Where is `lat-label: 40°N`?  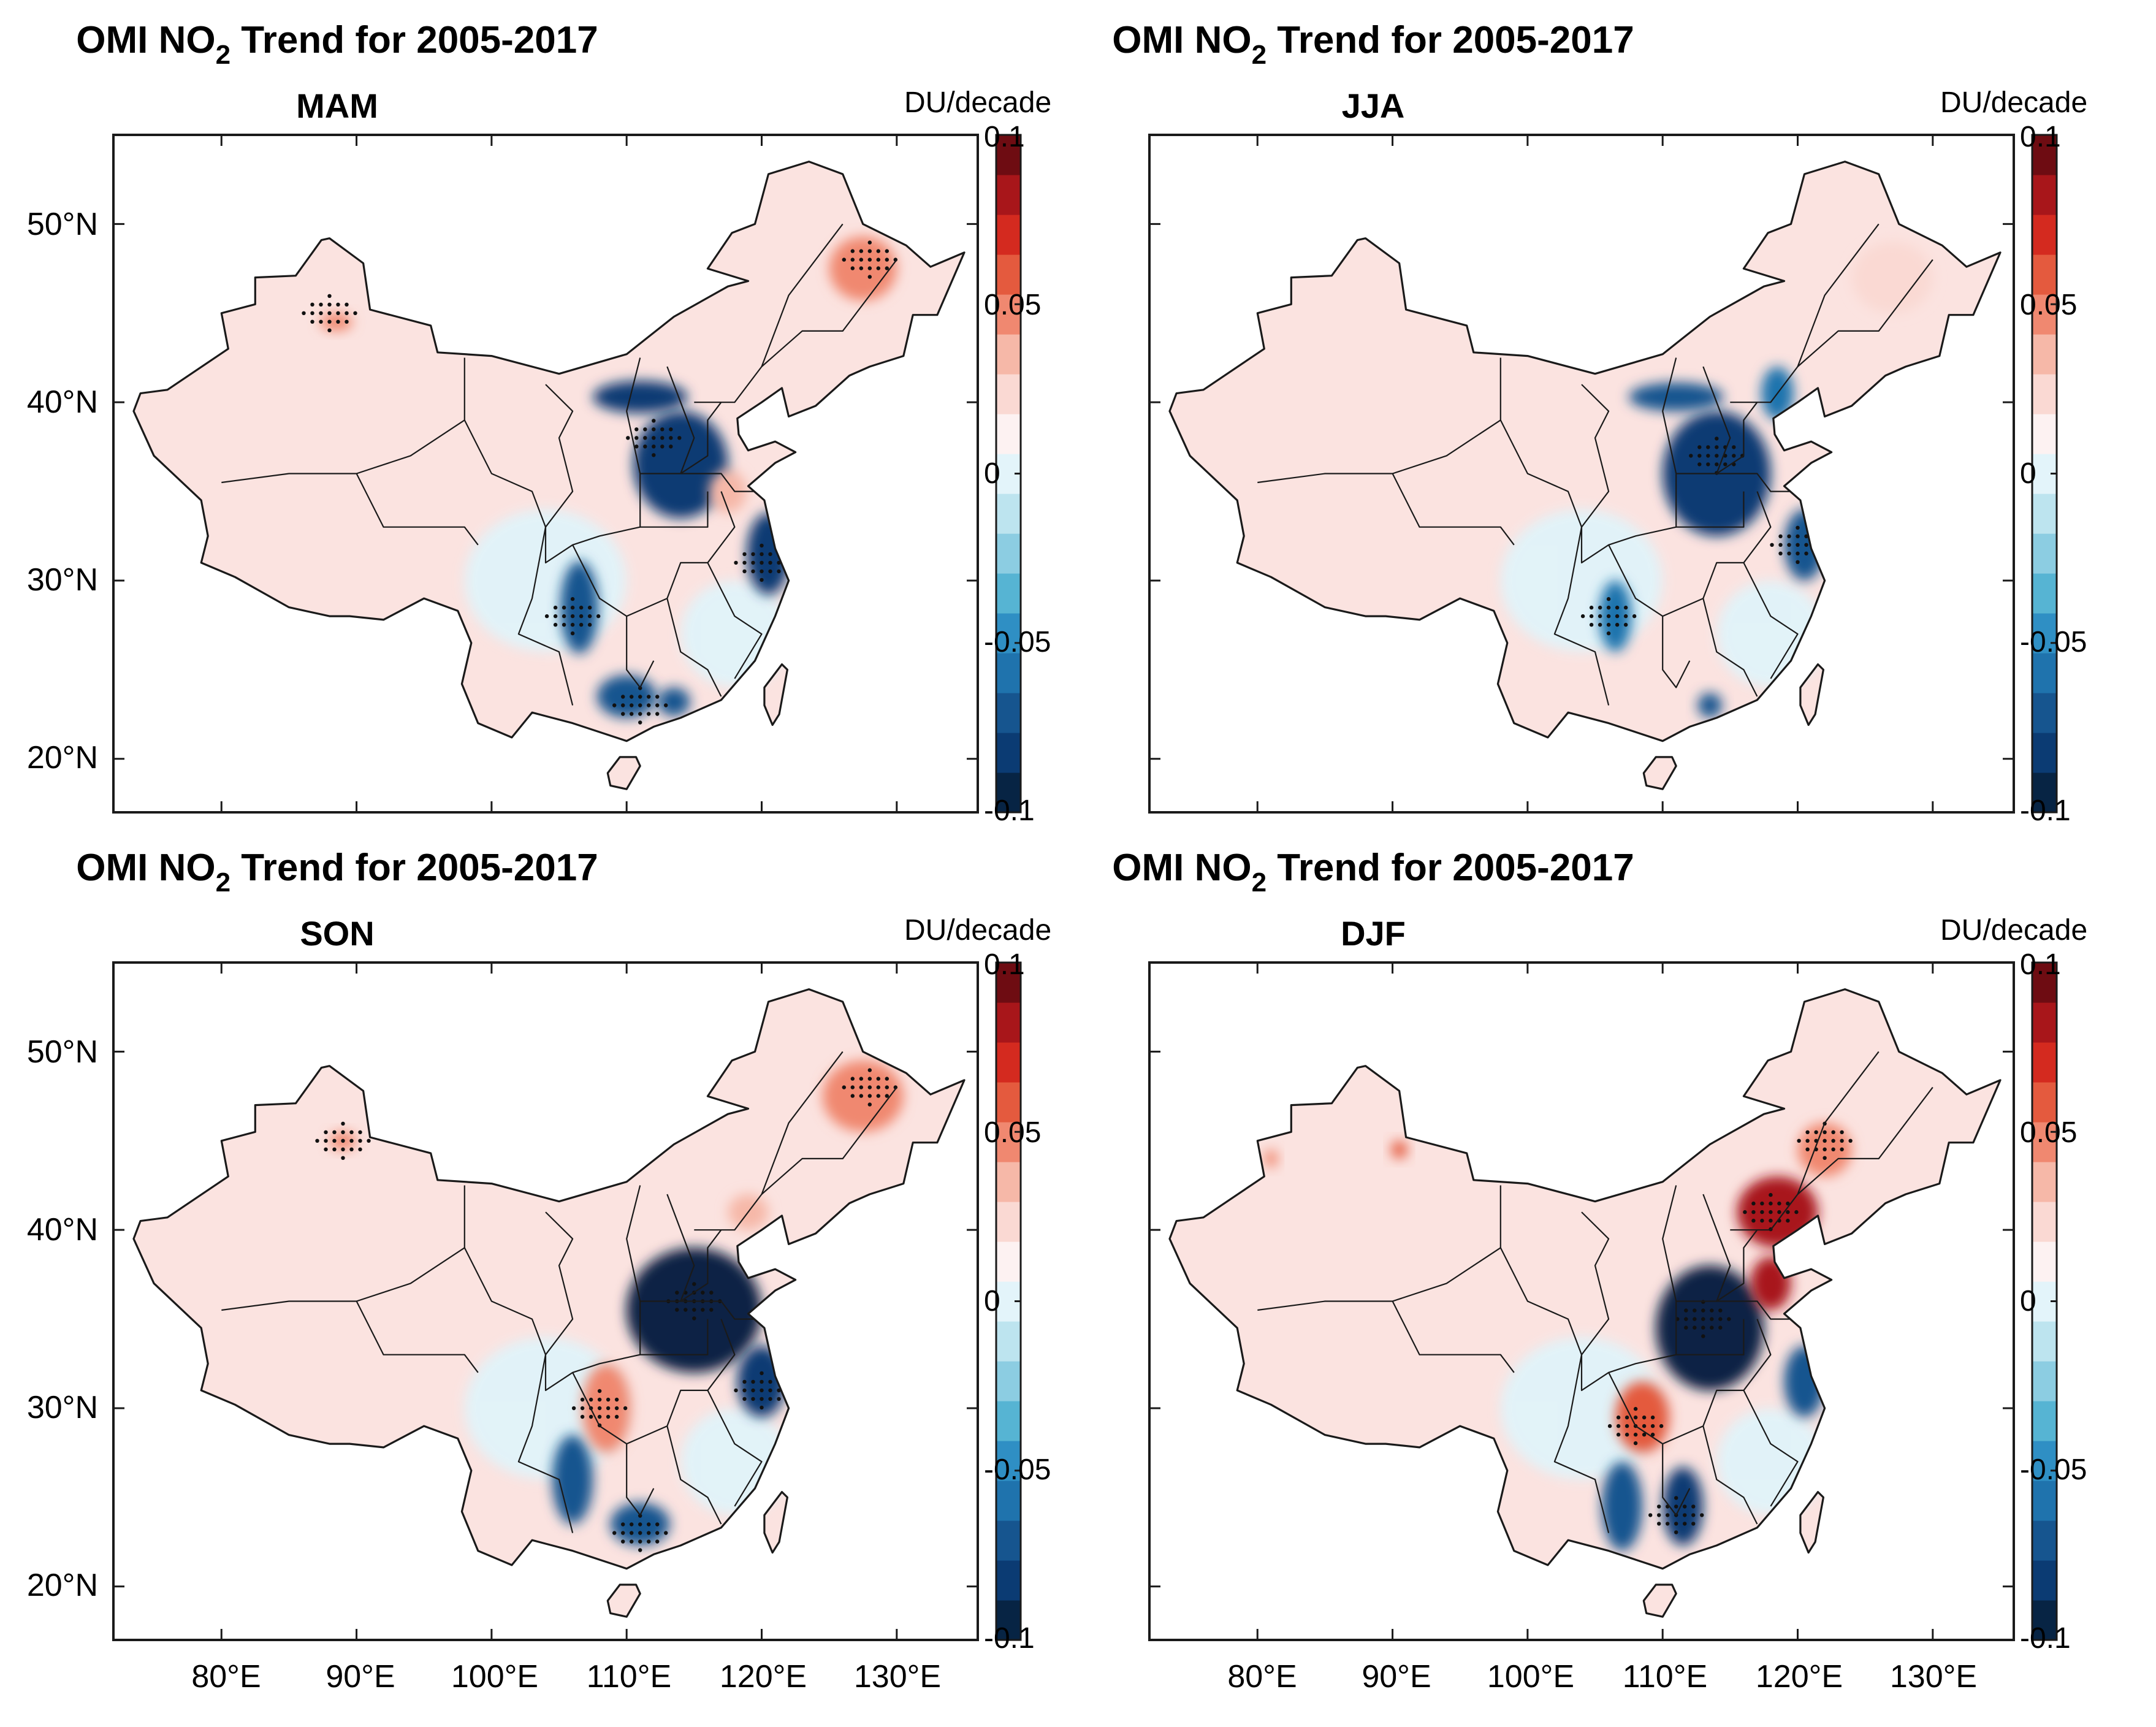
lat-label: 40°N is located at coordinates (62, 1230).